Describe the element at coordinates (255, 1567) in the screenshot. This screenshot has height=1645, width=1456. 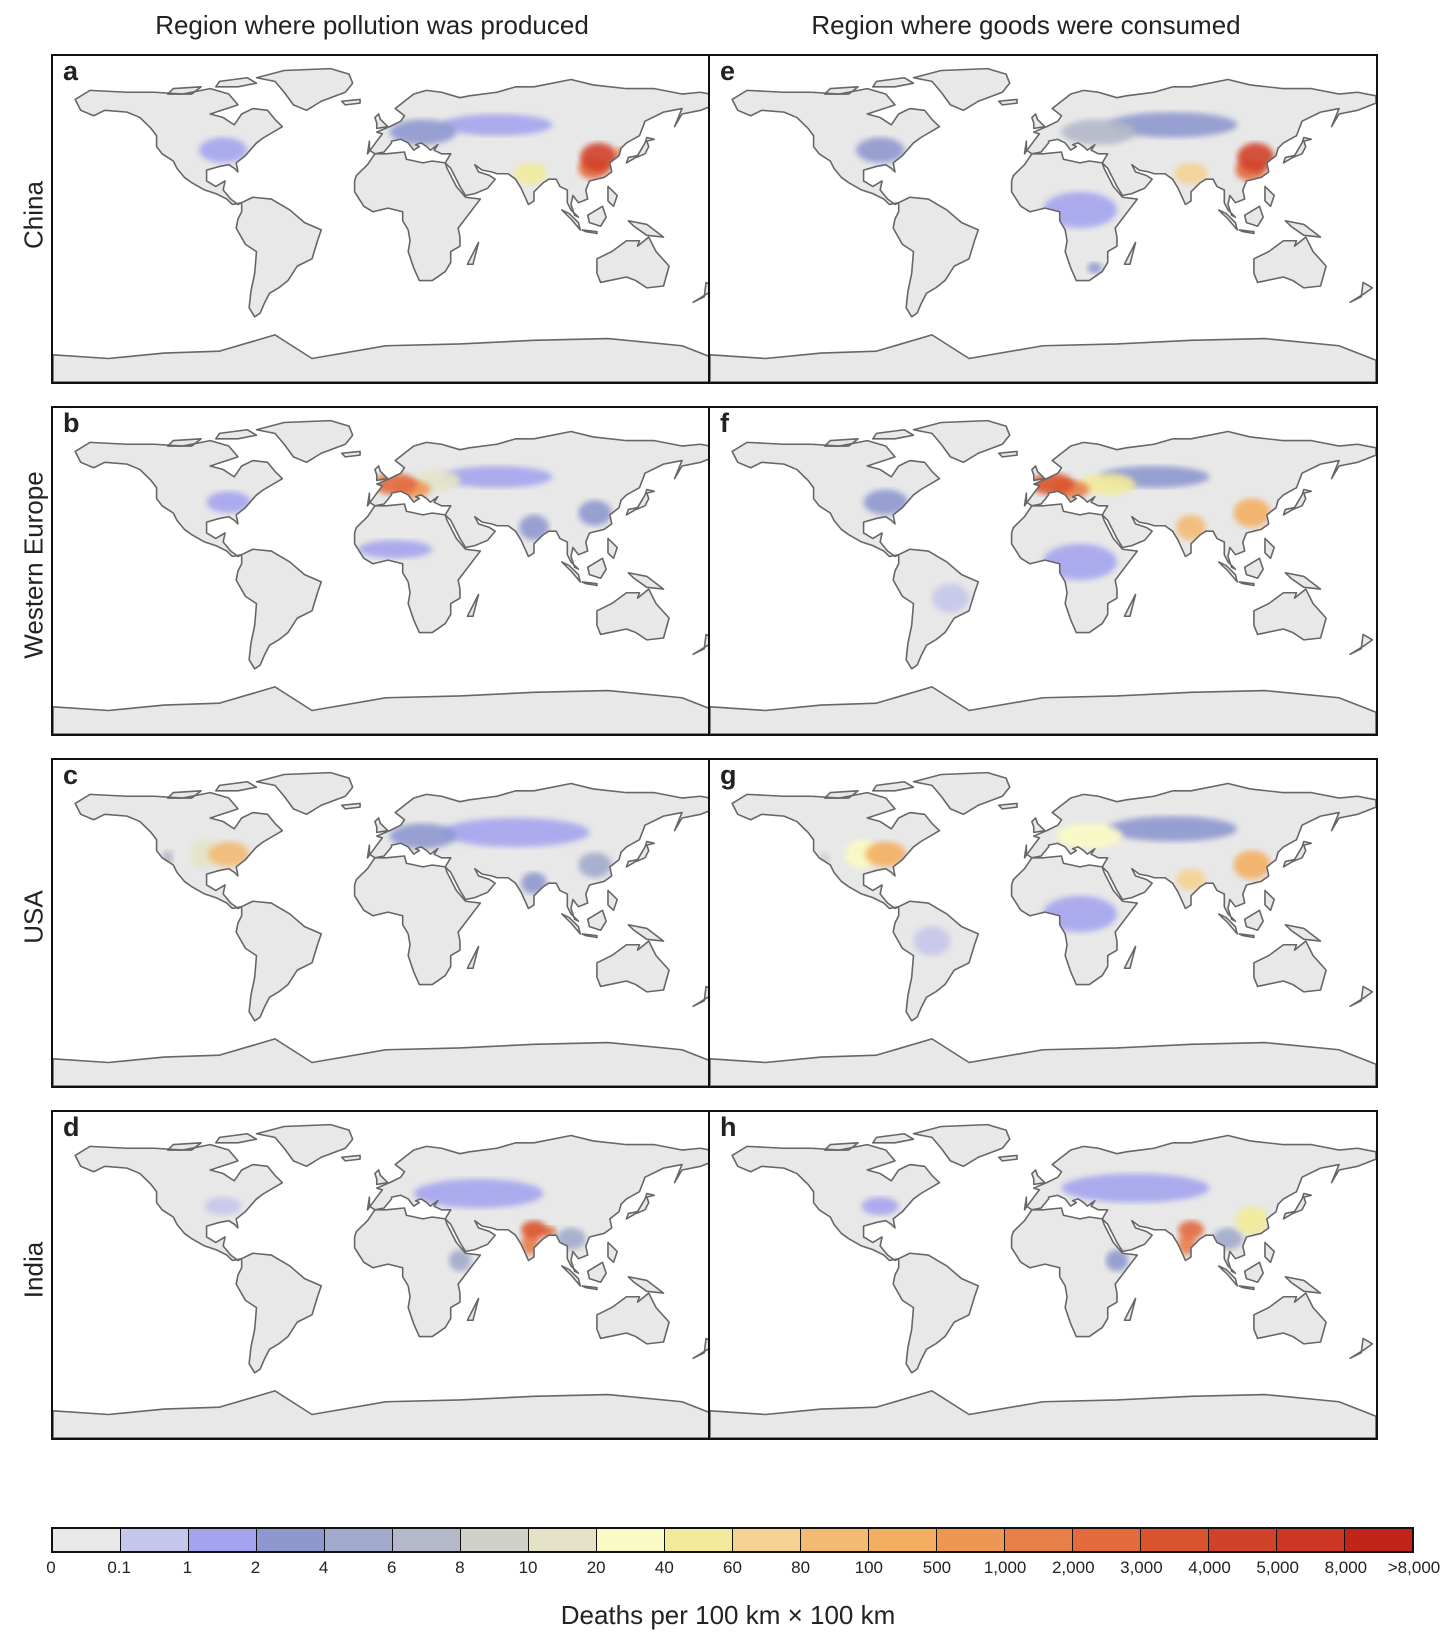
I see `colorbar-tick-label: 2` at that location.